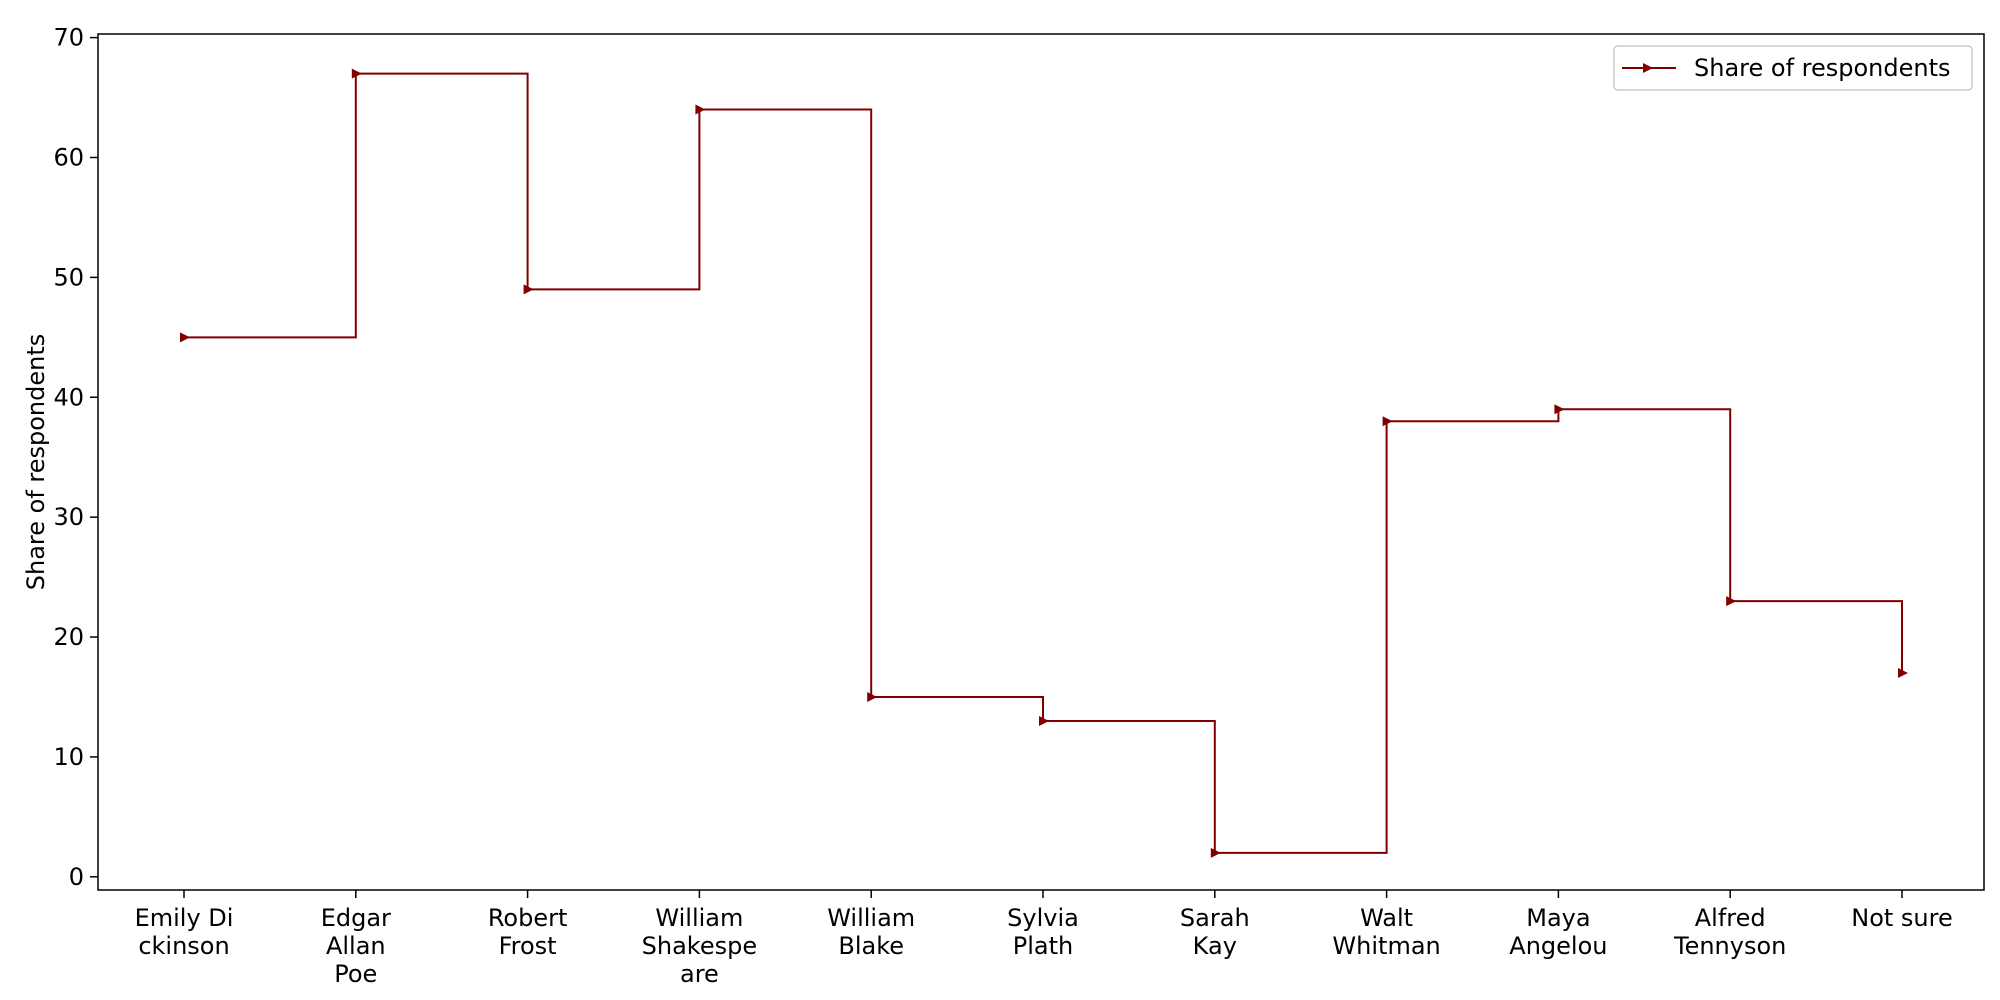  Describe the element at coordinates (1902, 918) in the screenshot. I see `x-tick-label: Not sure` at that location.